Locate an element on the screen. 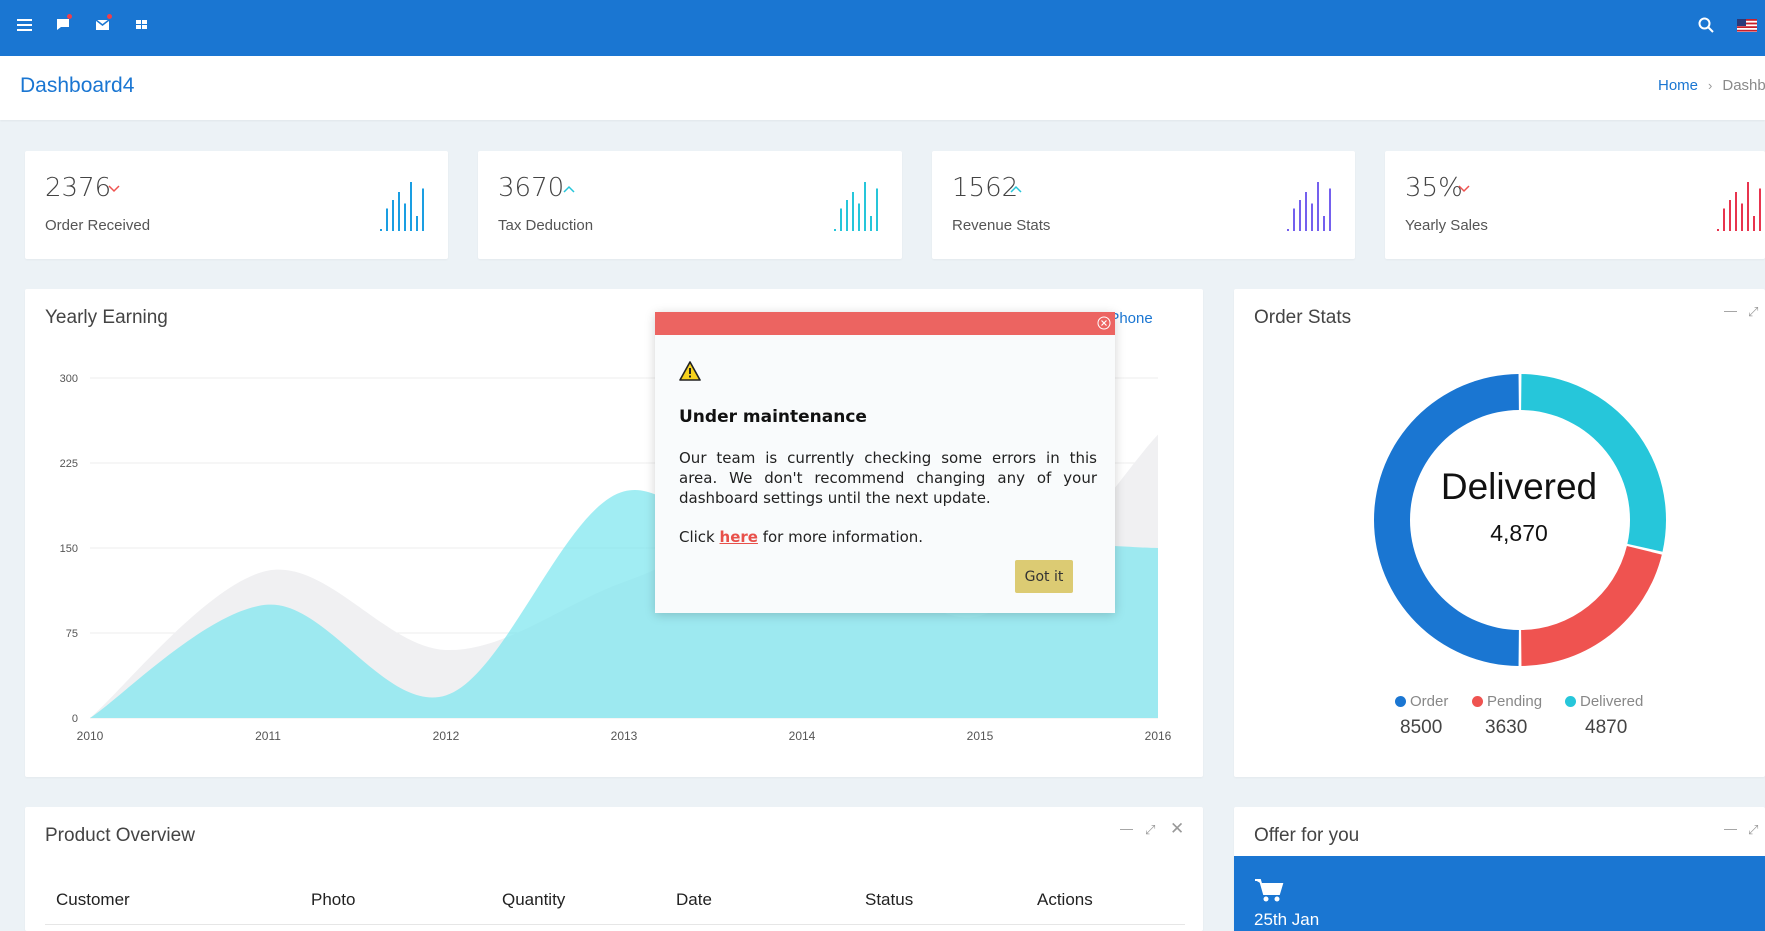  legend-pending: Pending is located at coordinates (1507, 701).